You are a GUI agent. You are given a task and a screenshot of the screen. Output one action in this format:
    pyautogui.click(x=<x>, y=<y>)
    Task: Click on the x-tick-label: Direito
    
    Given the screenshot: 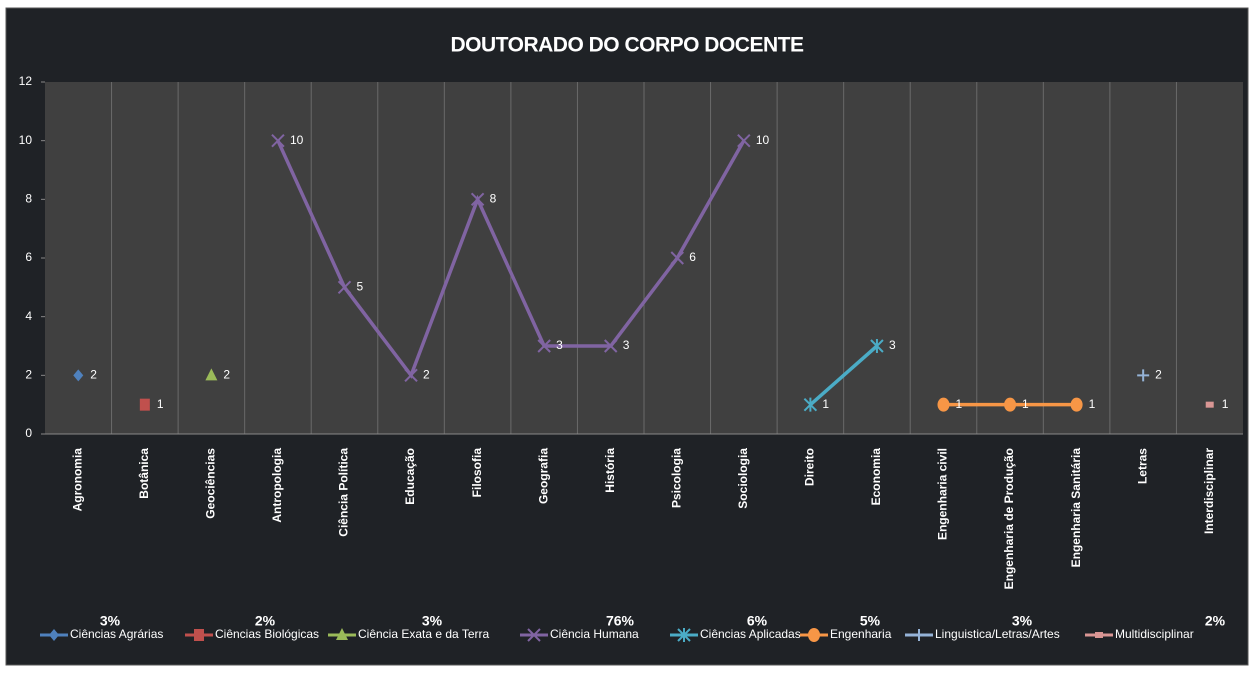 What is the action you would take?
    pyautogui.click(x=810, y=467)
    